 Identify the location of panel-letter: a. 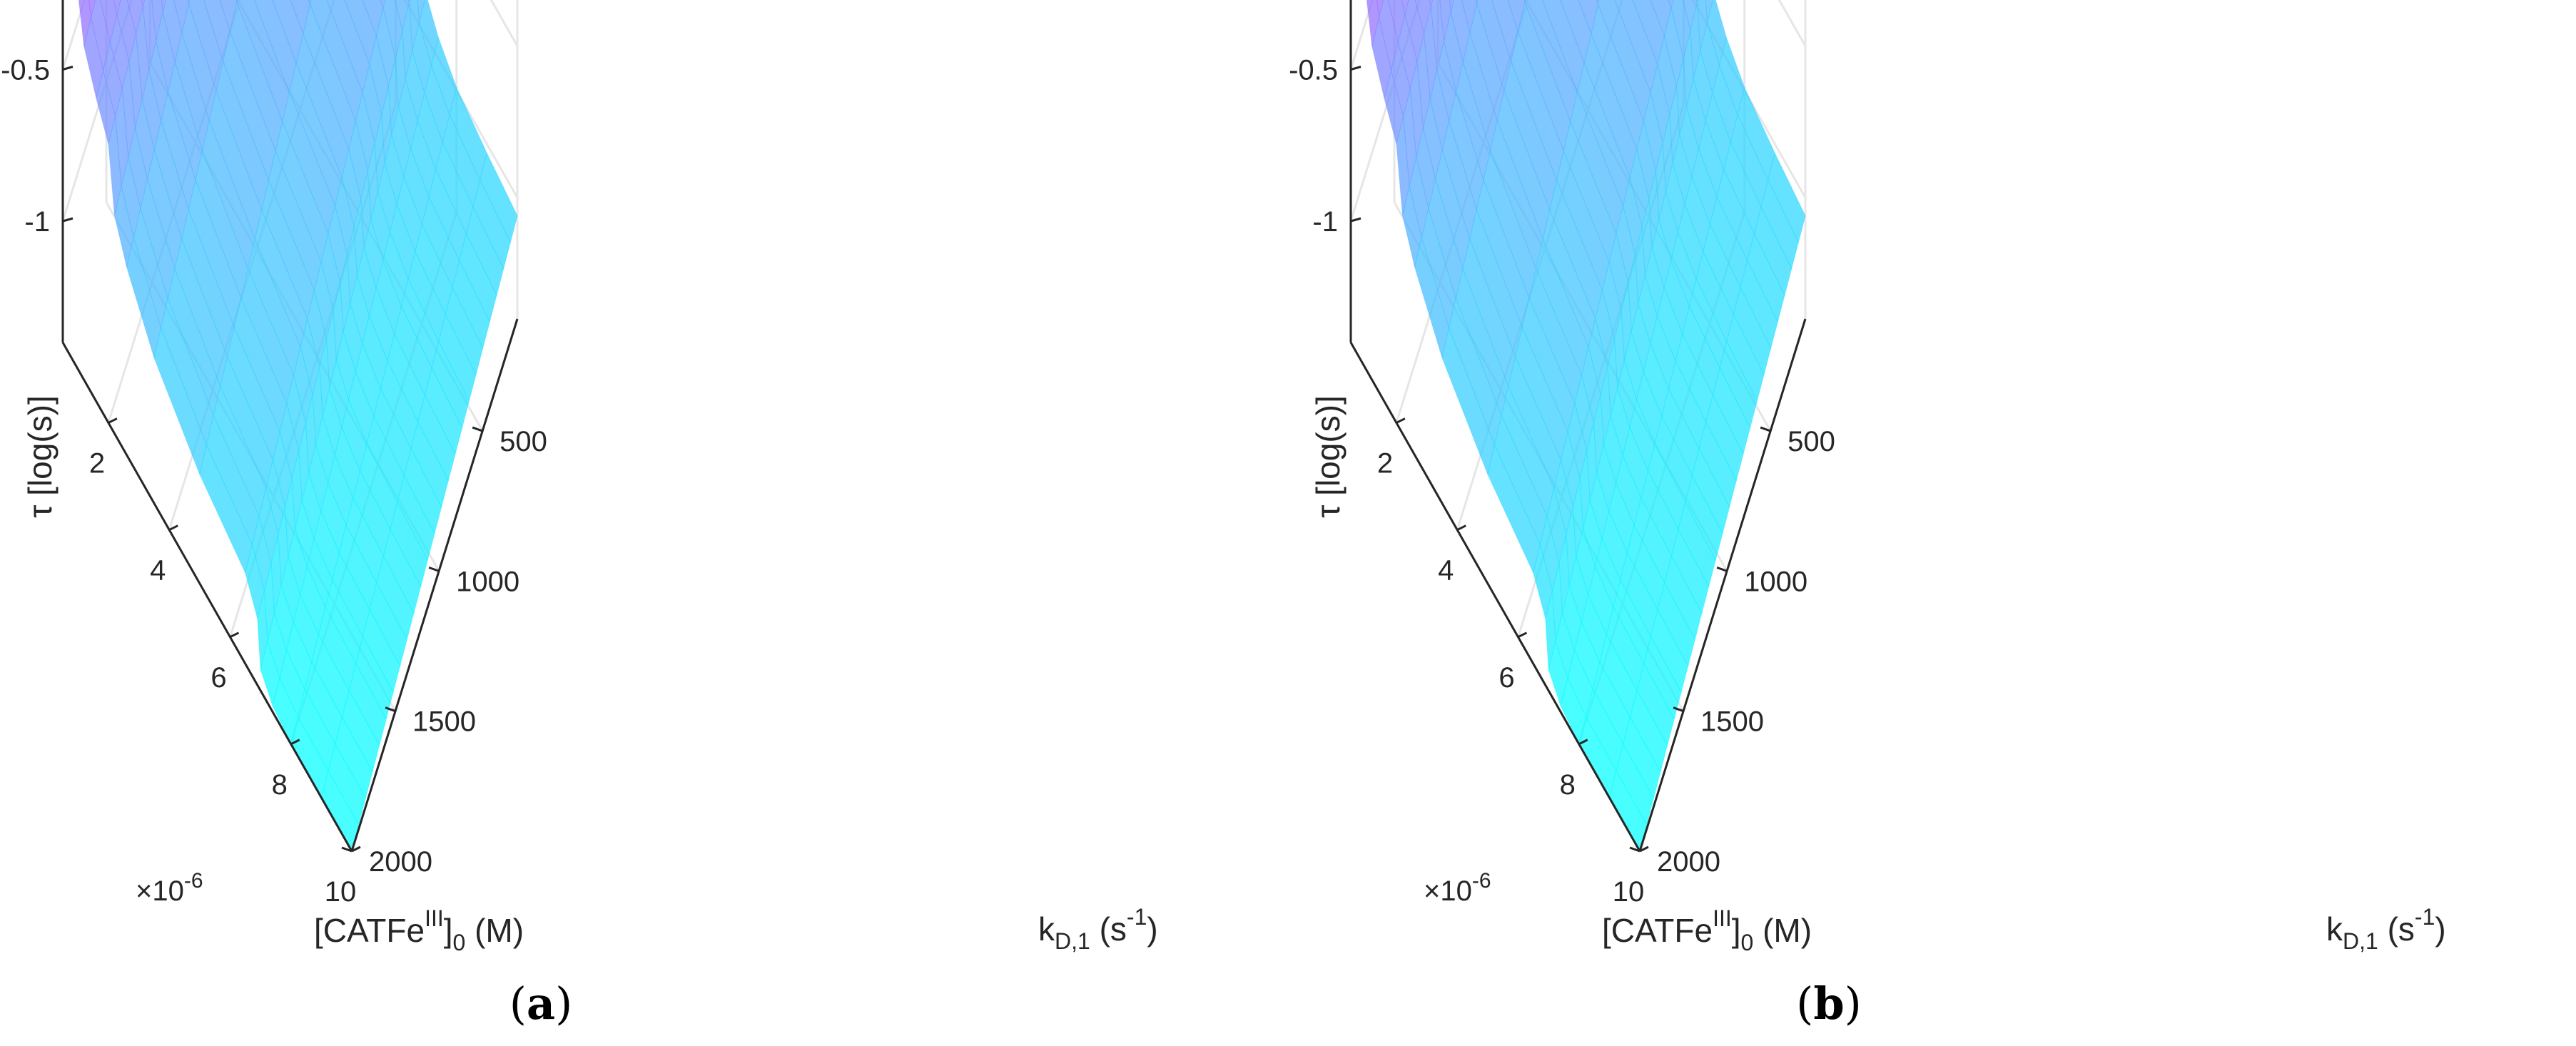
(541, 1004).